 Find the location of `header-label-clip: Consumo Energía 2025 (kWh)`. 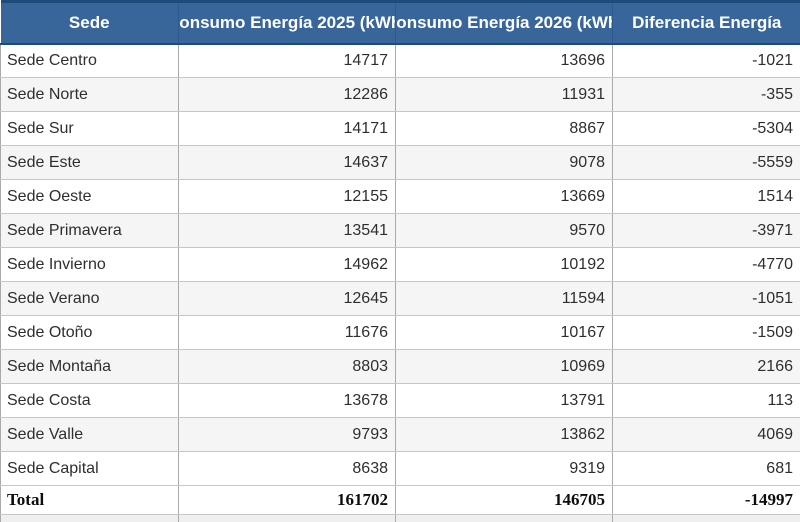

header-label-clip: Consumo Energía 2025 (kWh) is located at coordinates (287, 23).